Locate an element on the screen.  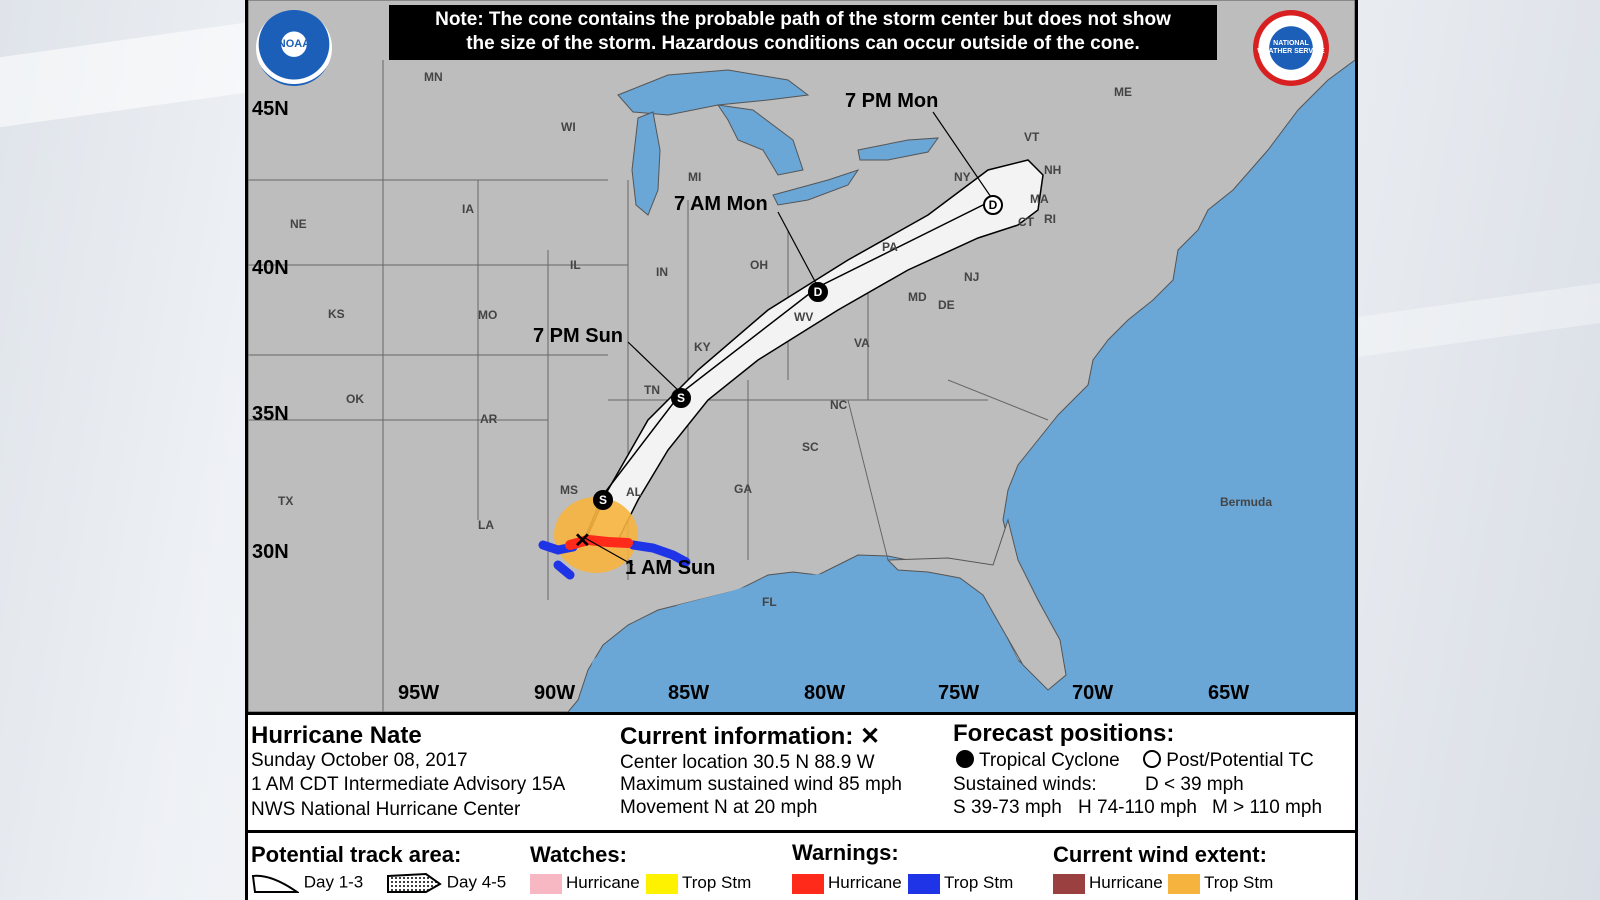
lon-label: 90W is located at coordinates (555, 693).